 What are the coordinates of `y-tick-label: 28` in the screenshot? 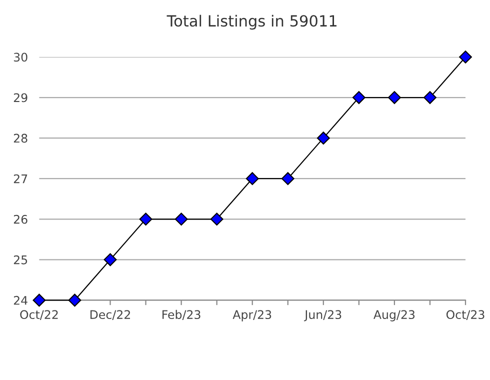 It's located at (21, 138).